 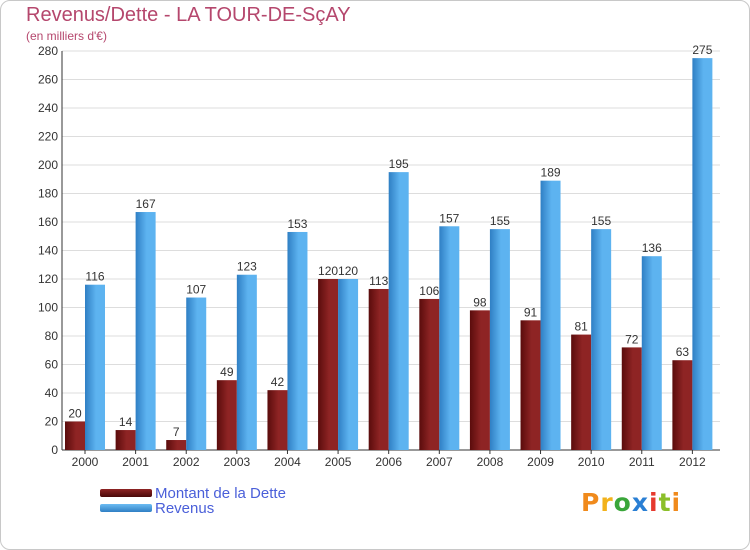 What do you see at coordinates (48, 194) in the screenshot?
I see `y-tick-label: 180` at bounding box center [48, 194].